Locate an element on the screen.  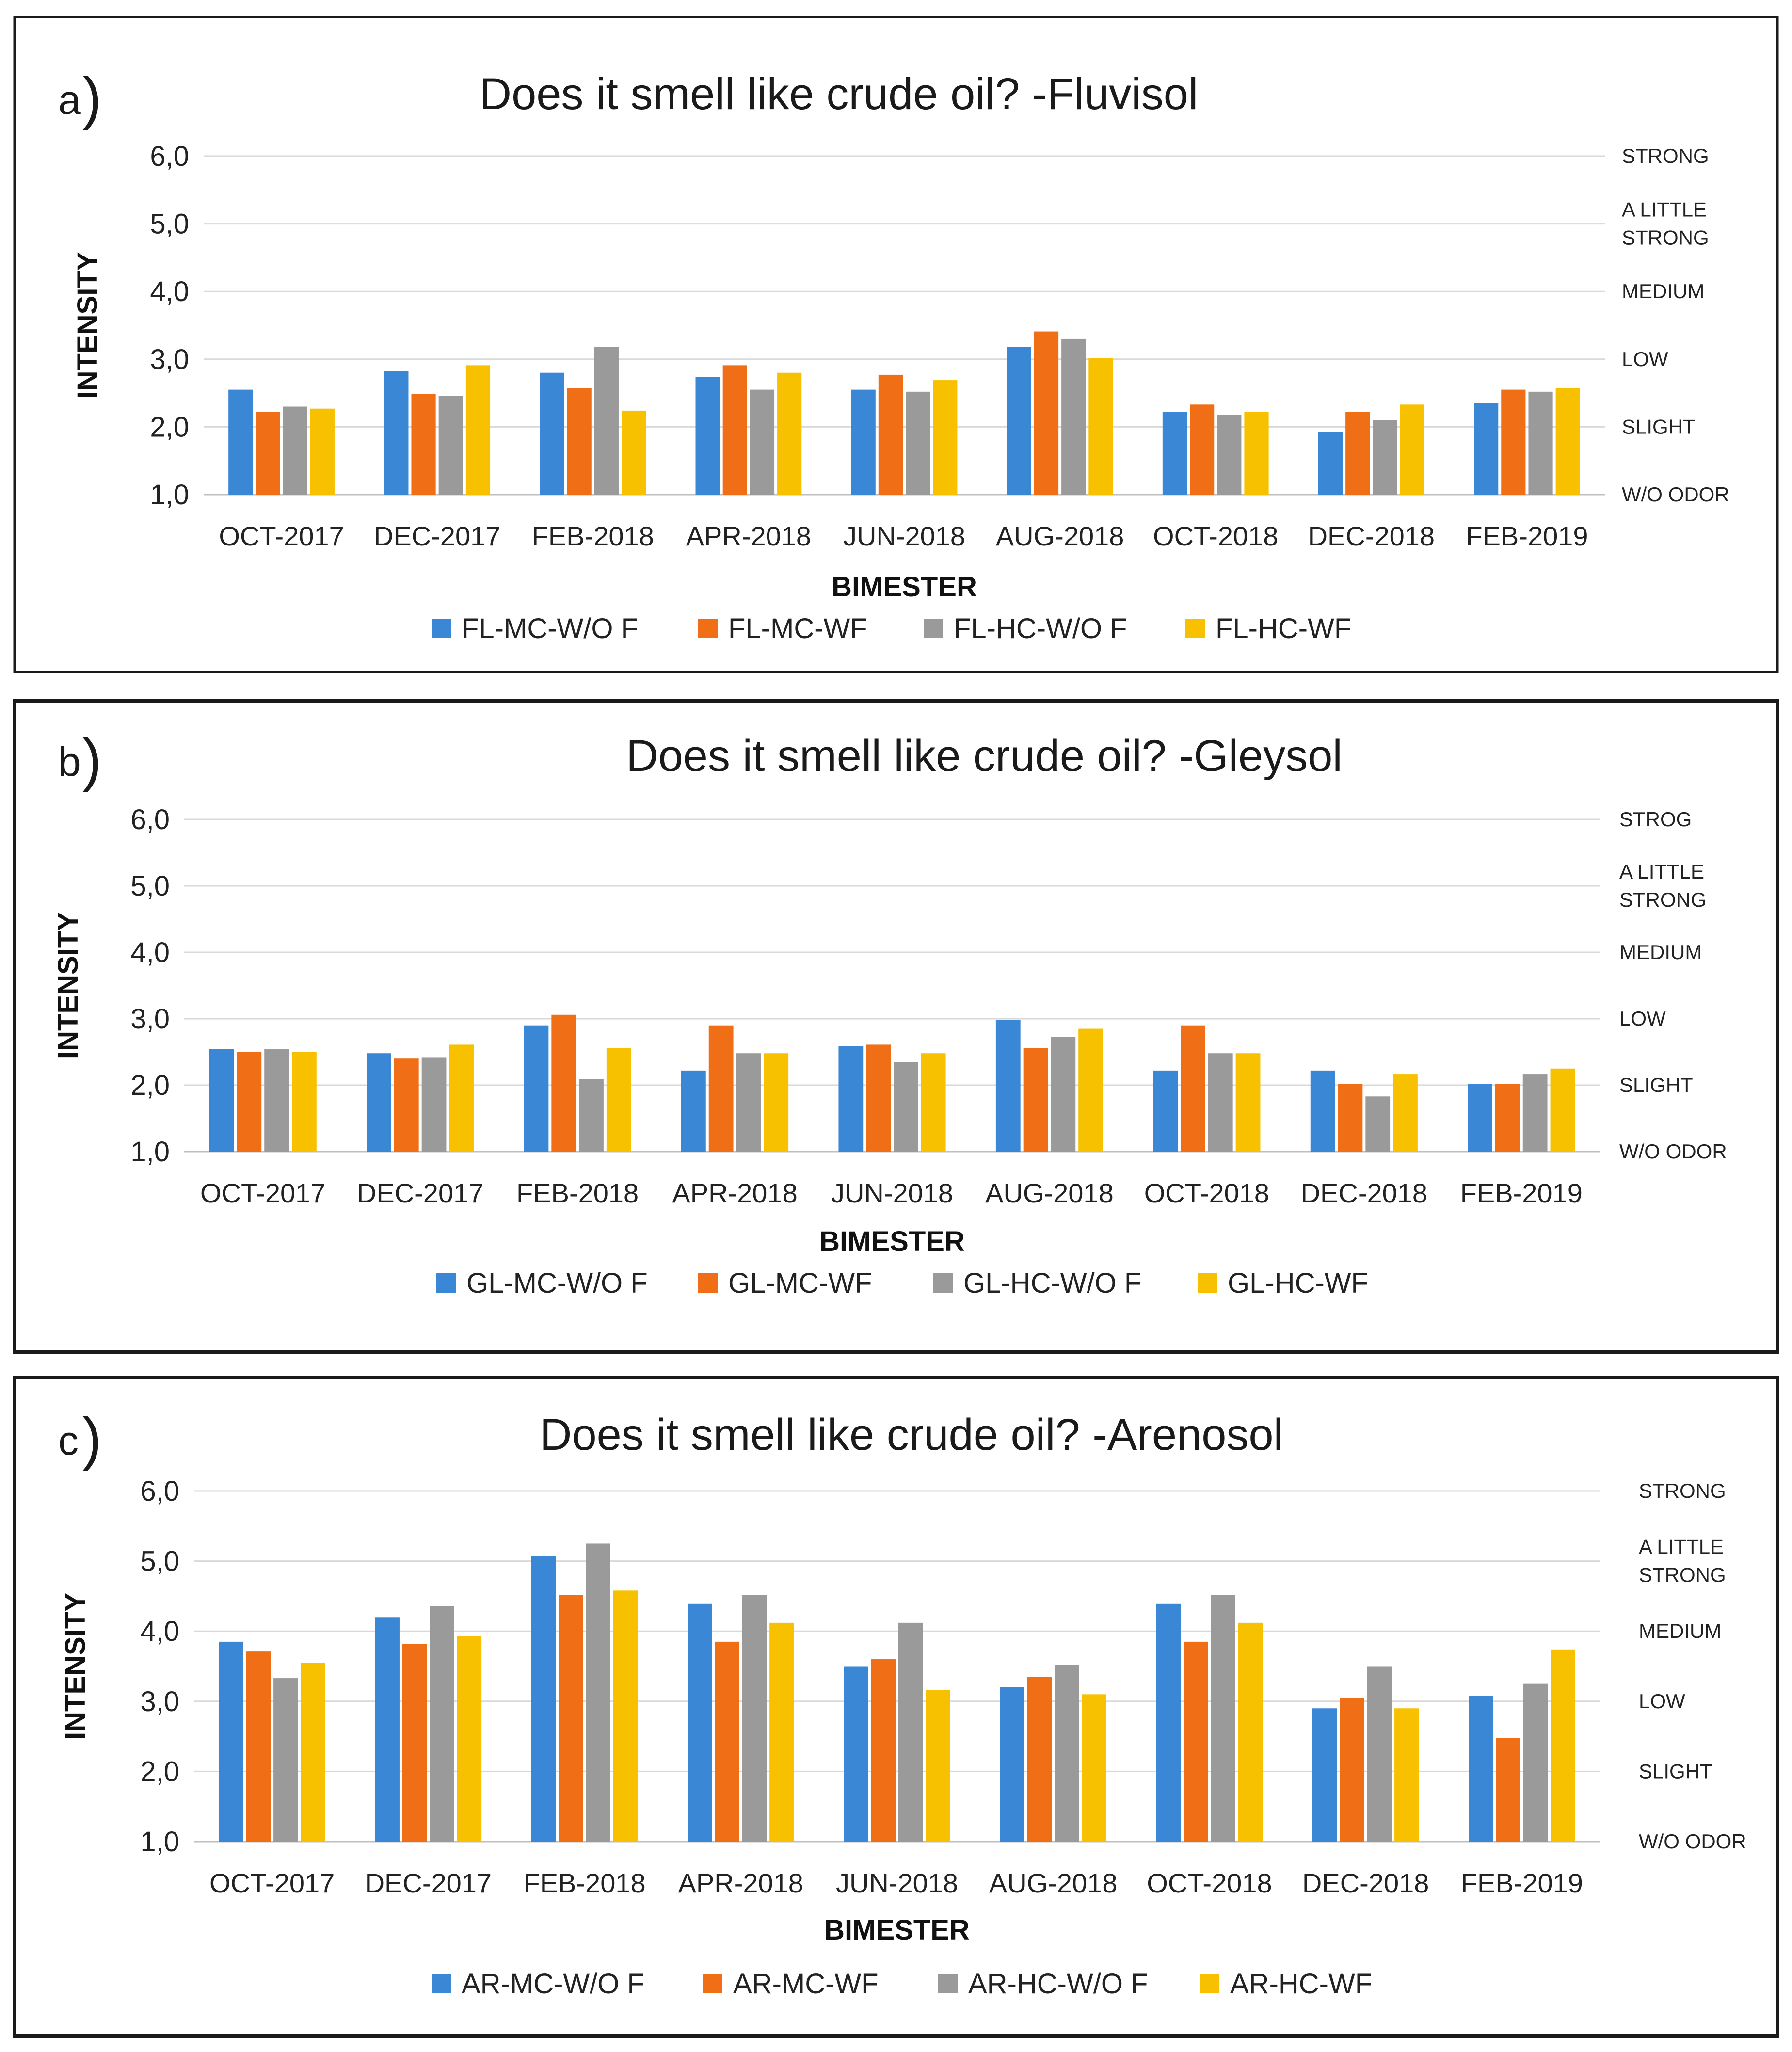
bar-fl-hc-w-o-f-feb-2019 is located at coordinates (1540, 443).